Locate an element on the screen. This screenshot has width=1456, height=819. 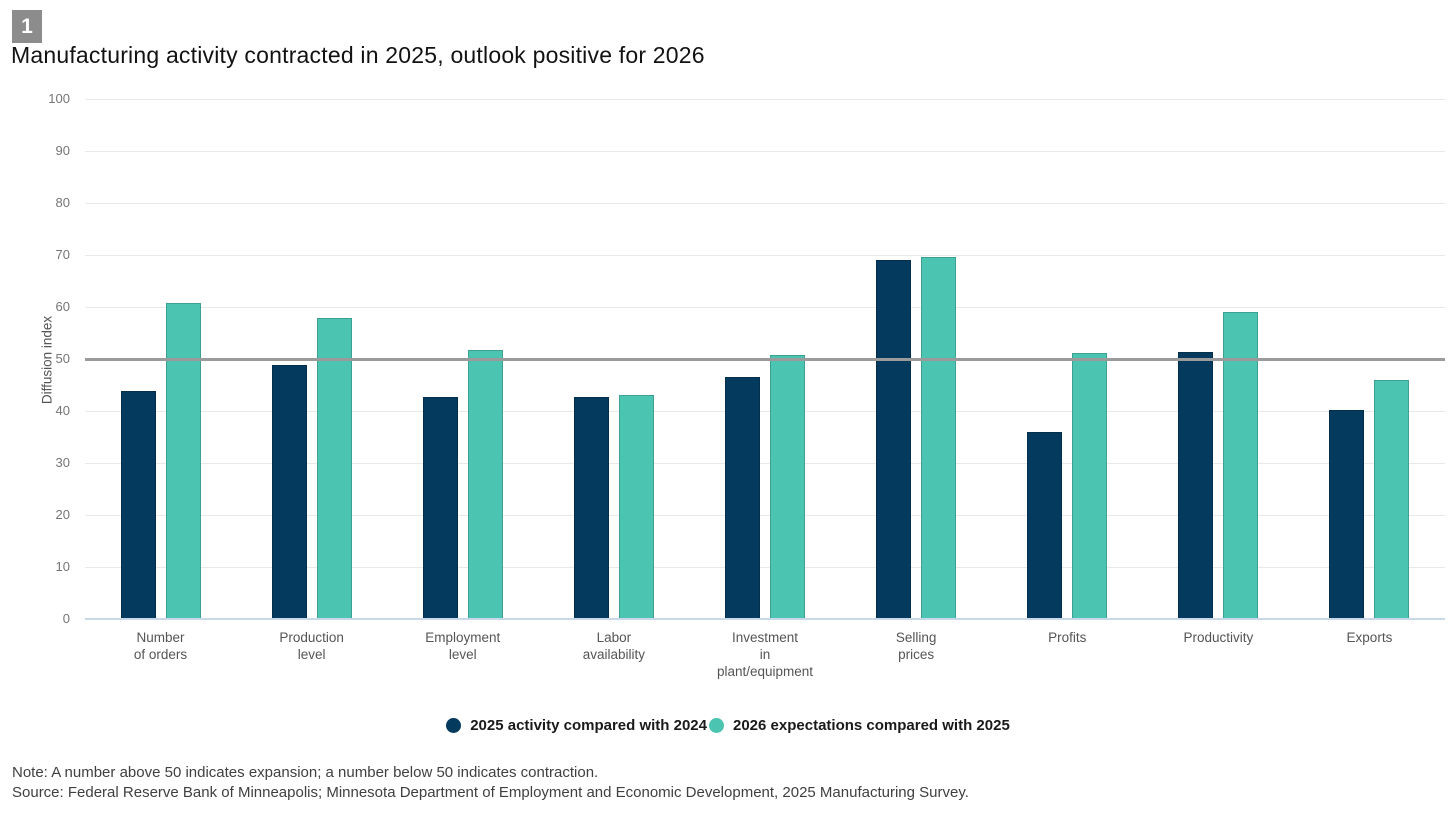
x-category-label: Selling prices is located at coordinates (916, 646).